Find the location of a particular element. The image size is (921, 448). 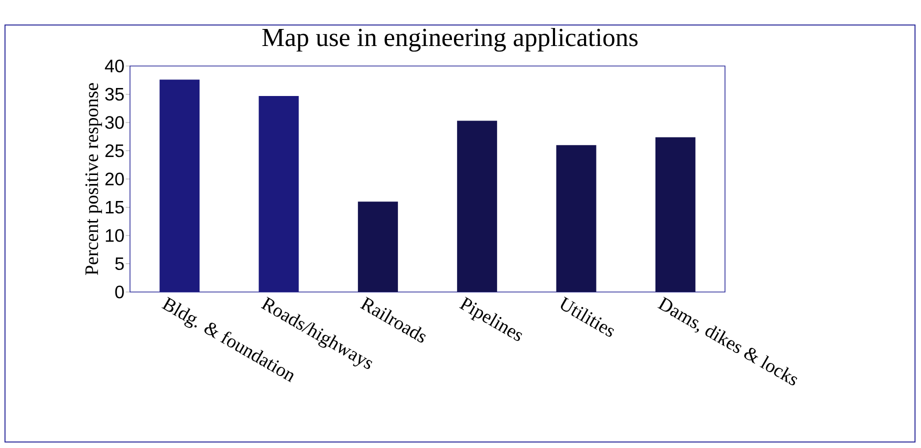

y-tick-label: 15 is located at coordinates (115, 207).